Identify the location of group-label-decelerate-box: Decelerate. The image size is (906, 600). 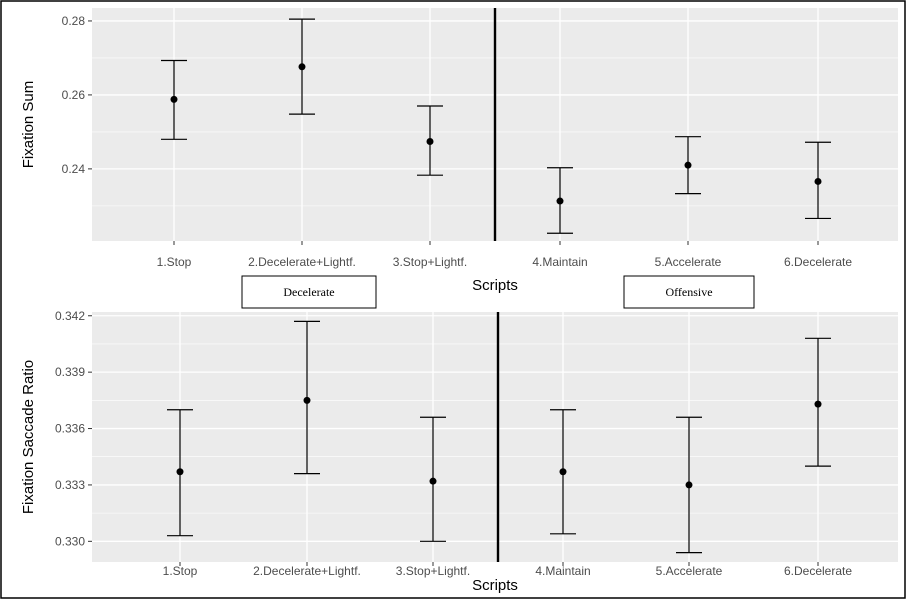
(309, 292).